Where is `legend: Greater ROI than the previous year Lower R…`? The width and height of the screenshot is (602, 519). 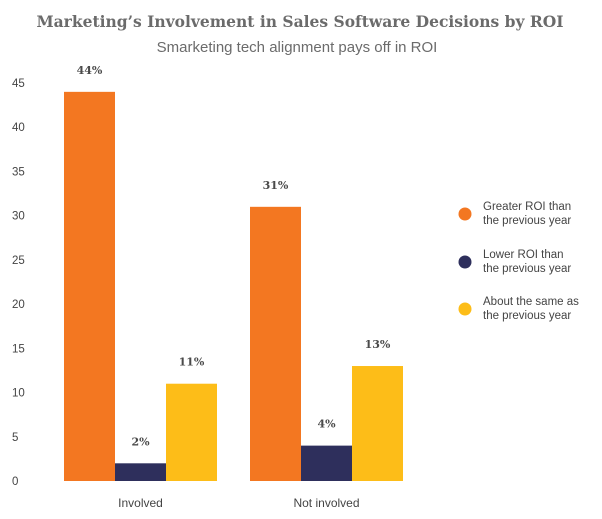
legend: Greater ROI than the previous year Lower R… is located at coordinates (518, 261).